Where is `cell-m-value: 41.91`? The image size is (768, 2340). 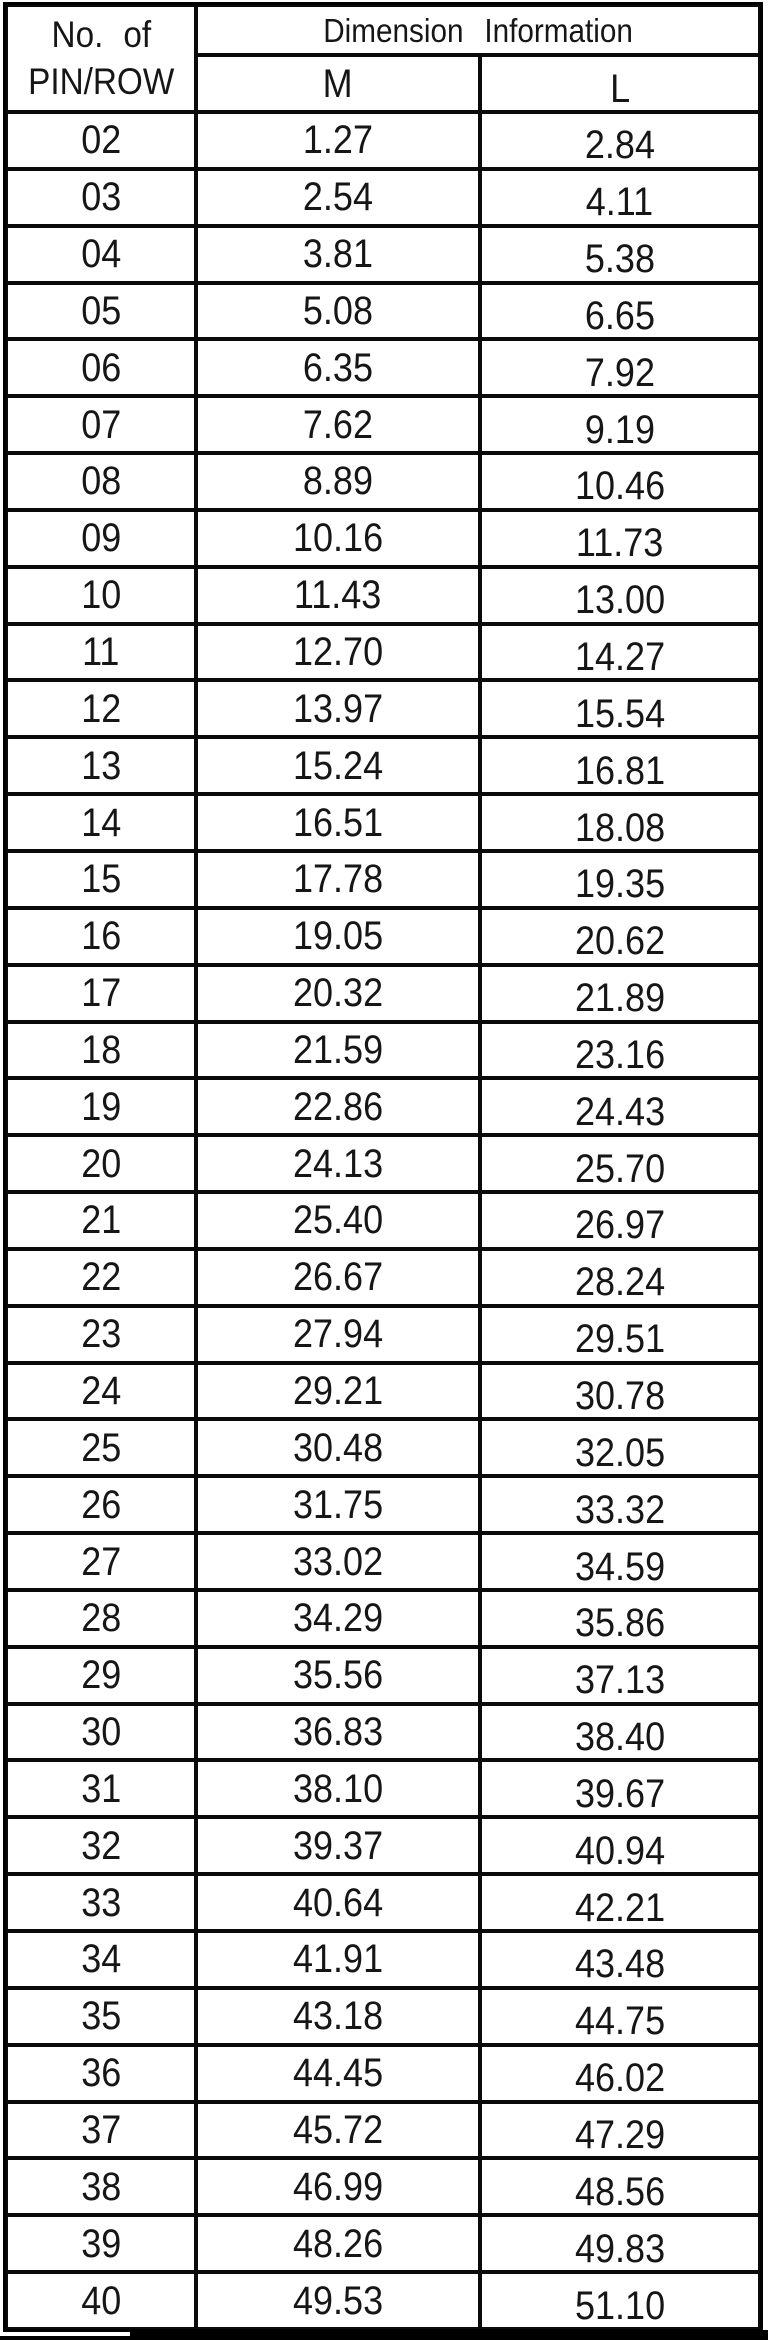
cell-m-value: 41.91 is located at coordinates (338, 1959).